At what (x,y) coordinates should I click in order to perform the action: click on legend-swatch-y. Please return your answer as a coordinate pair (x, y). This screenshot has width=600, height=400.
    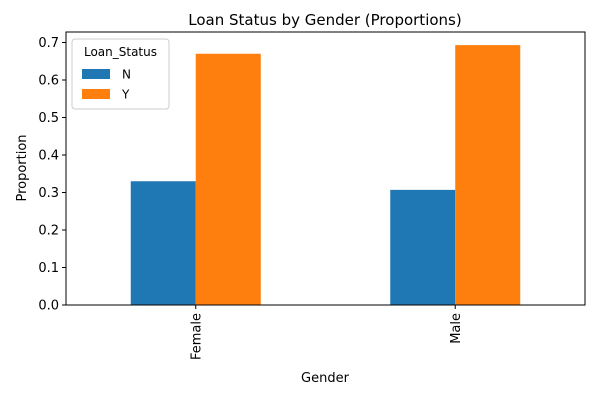
    Looking at the image, I should click on (96, 94).